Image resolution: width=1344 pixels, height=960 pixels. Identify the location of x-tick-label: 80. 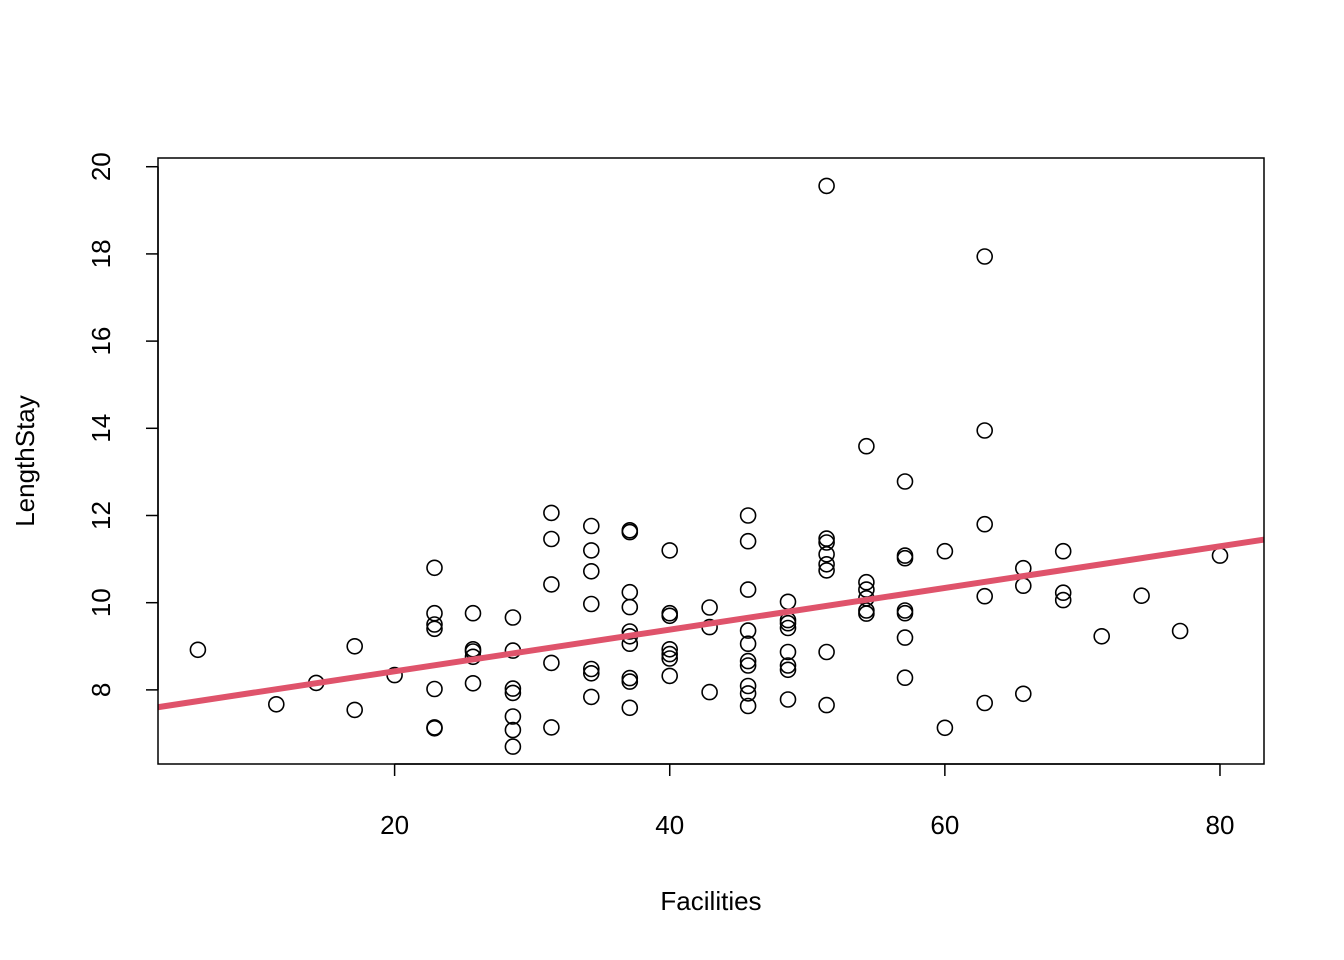
(1220, 825).